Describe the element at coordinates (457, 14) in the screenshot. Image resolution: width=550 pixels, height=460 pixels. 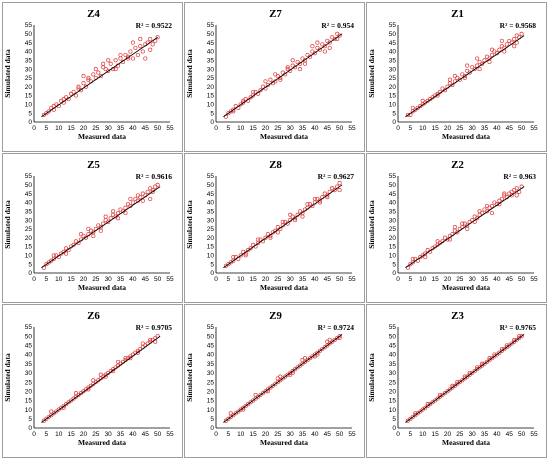
I see `chart-title: Z1` at that location.